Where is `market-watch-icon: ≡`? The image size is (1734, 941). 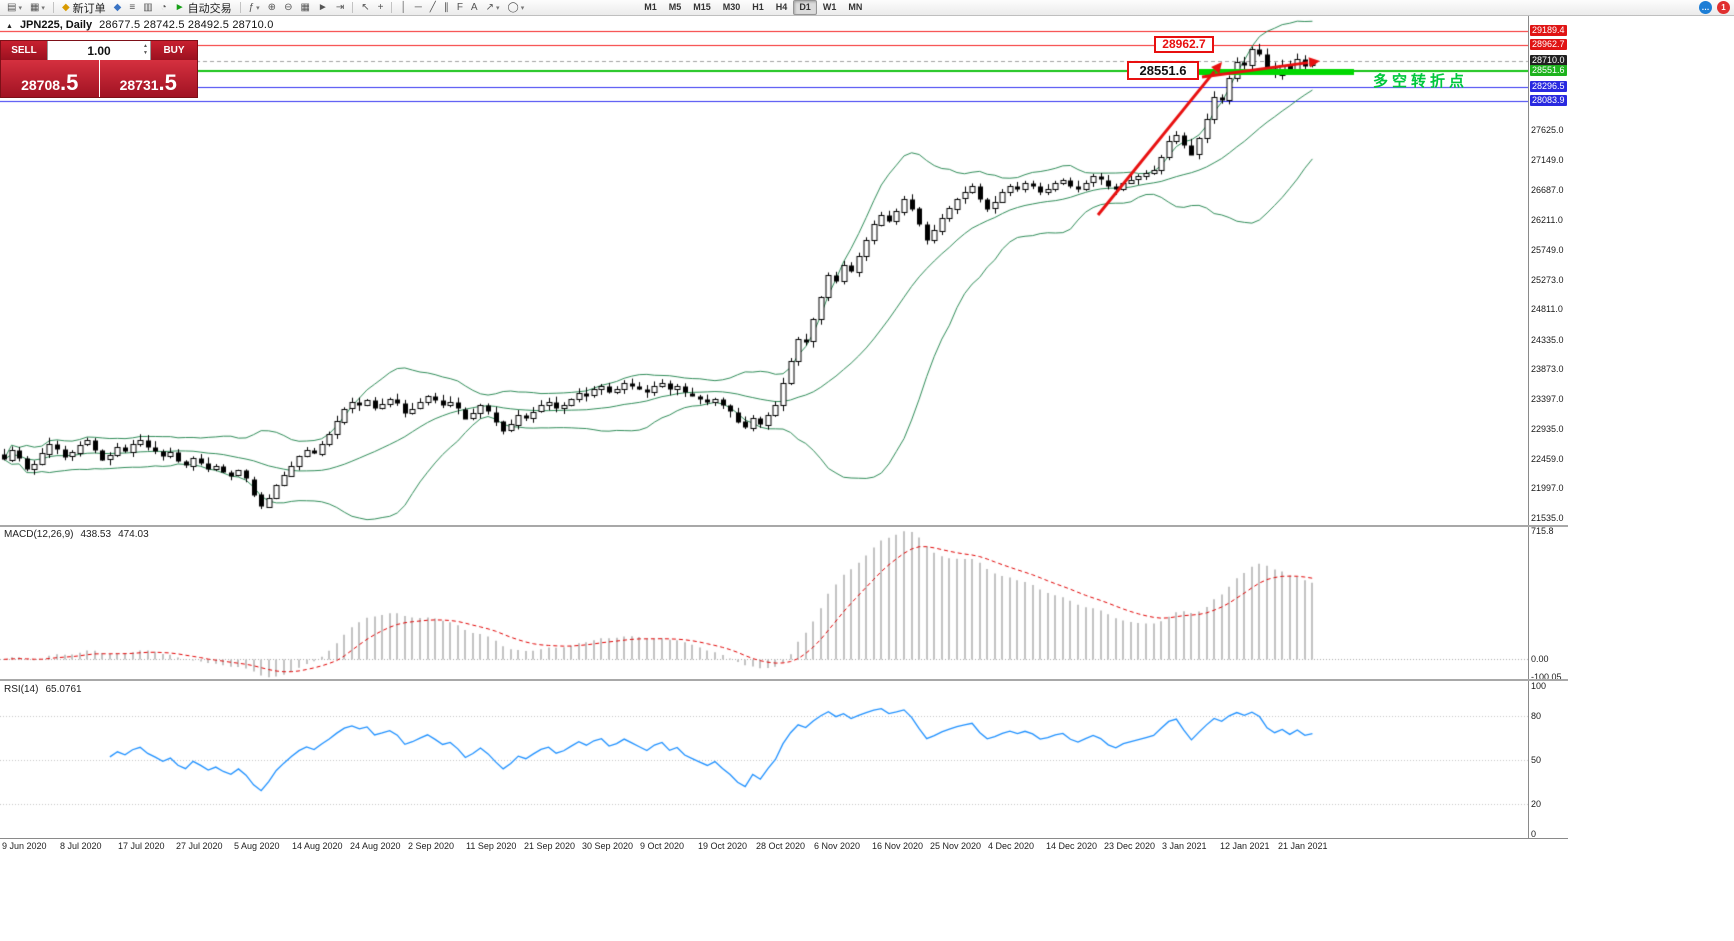 market-watch-icon: ≡ is located at coordinates (132, 7).